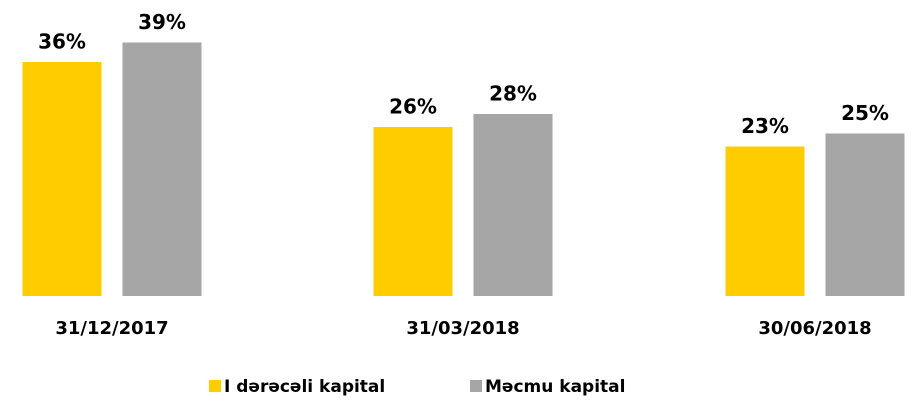  What do you see at coordinates (765, 126) in the screenshot?
I see `value-label: 23%` at bounding box center [765, 126].